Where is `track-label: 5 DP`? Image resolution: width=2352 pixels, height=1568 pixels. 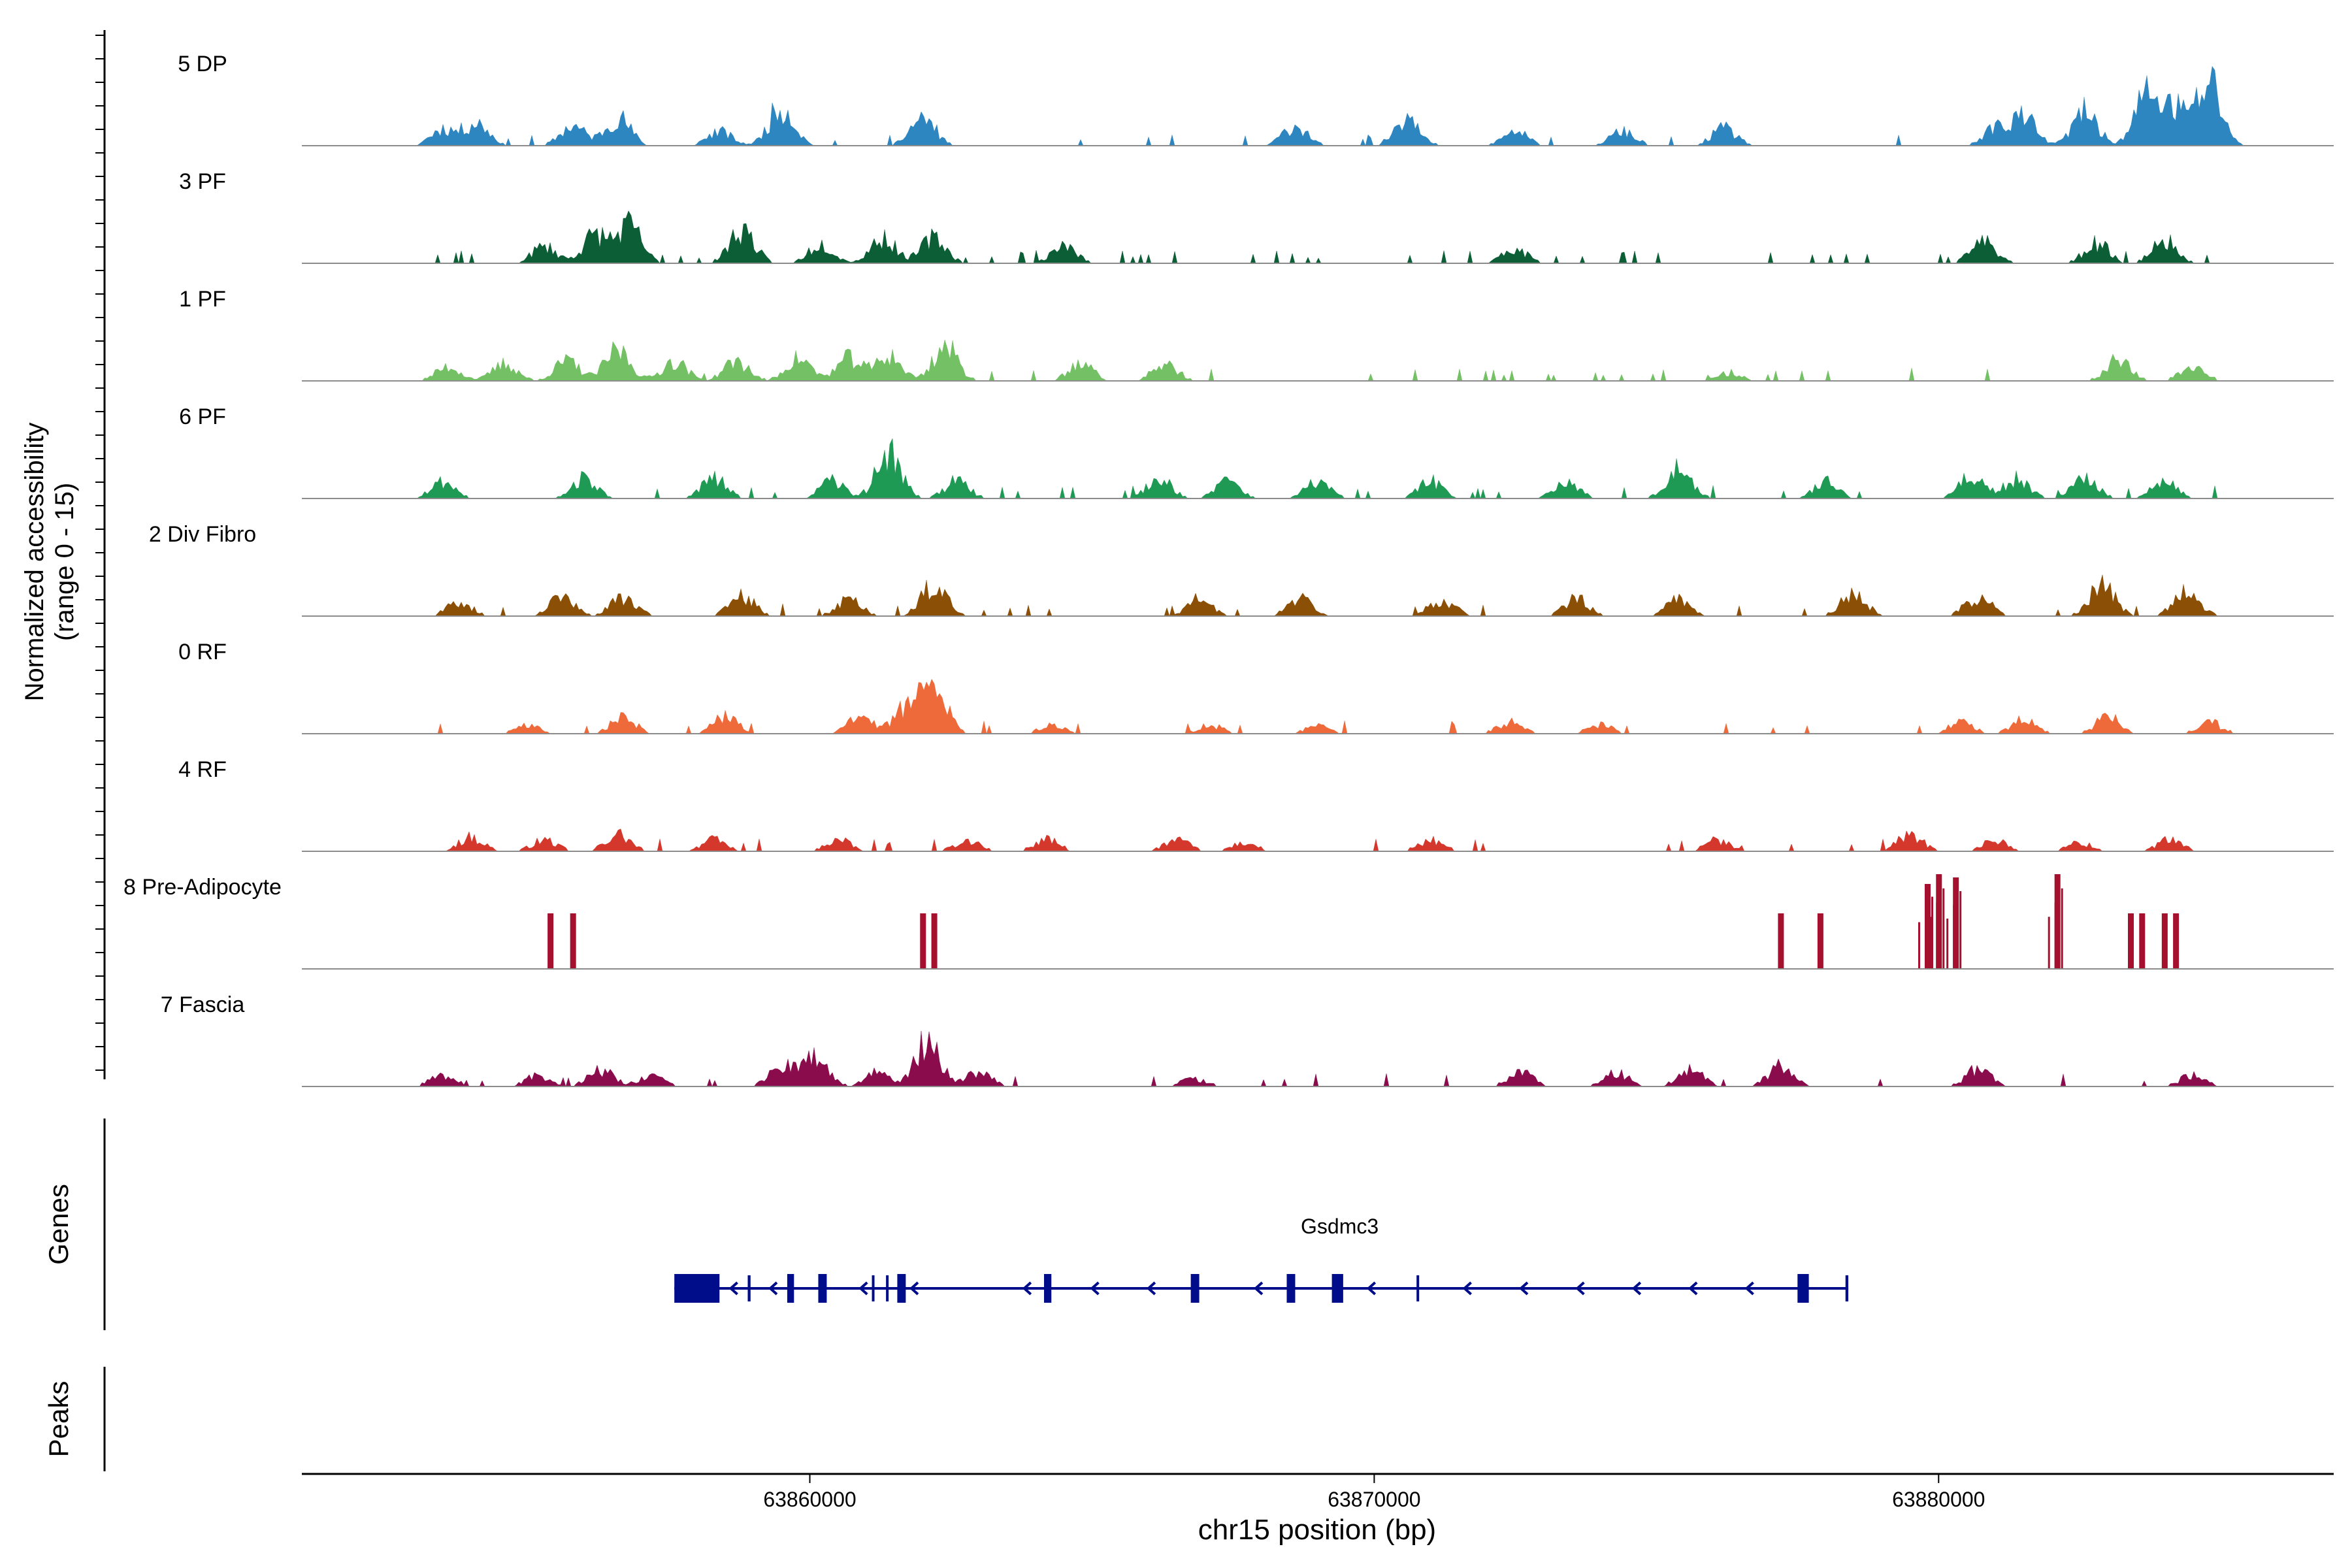
track-label: 5 DP is located at coordinates (202, 64).